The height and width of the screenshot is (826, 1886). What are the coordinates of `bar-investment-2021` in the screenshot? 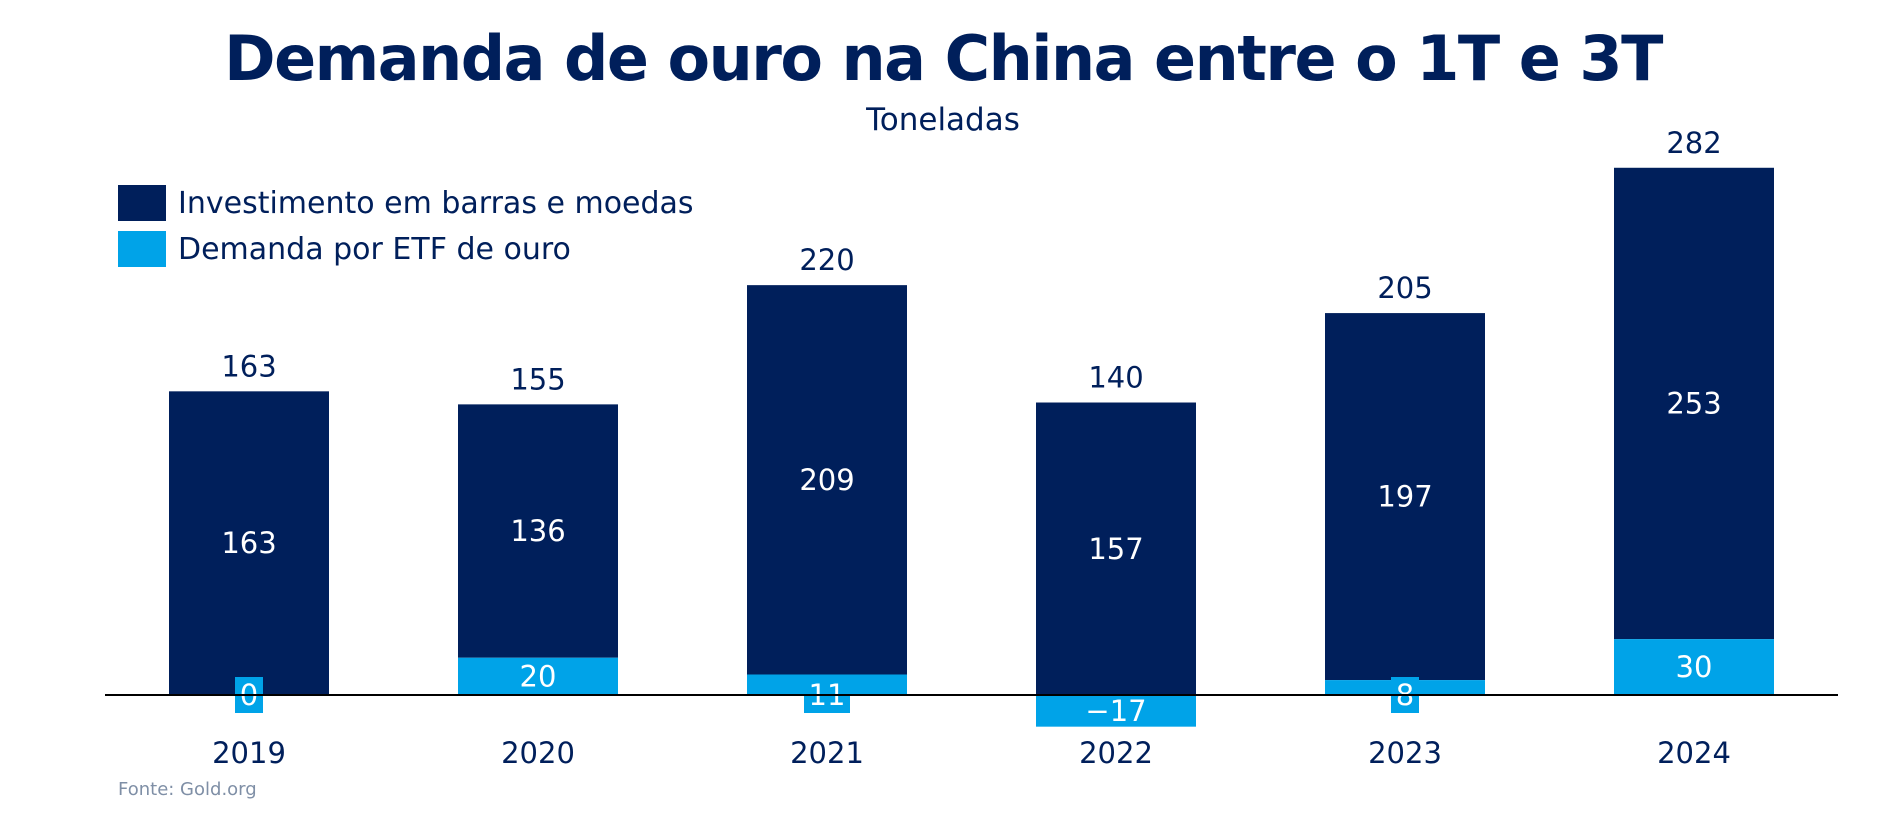 It's located at (827, 480).